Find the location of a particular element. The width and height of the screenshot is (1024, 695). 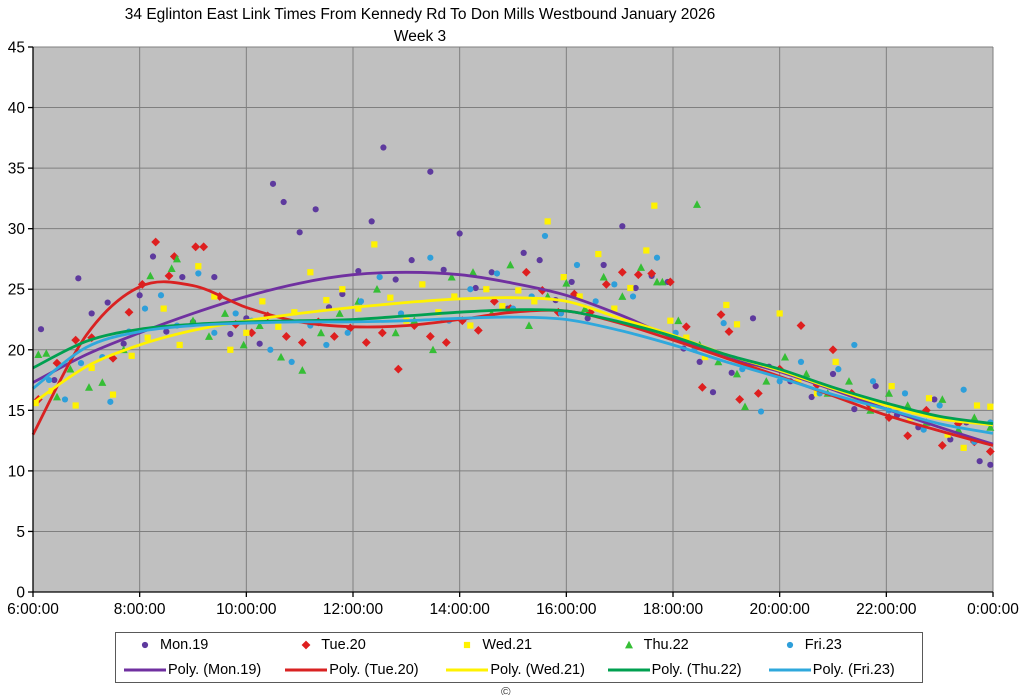

legend-item-polythu22: Poly. (Thu.22) is located at coordinates (680, 670).